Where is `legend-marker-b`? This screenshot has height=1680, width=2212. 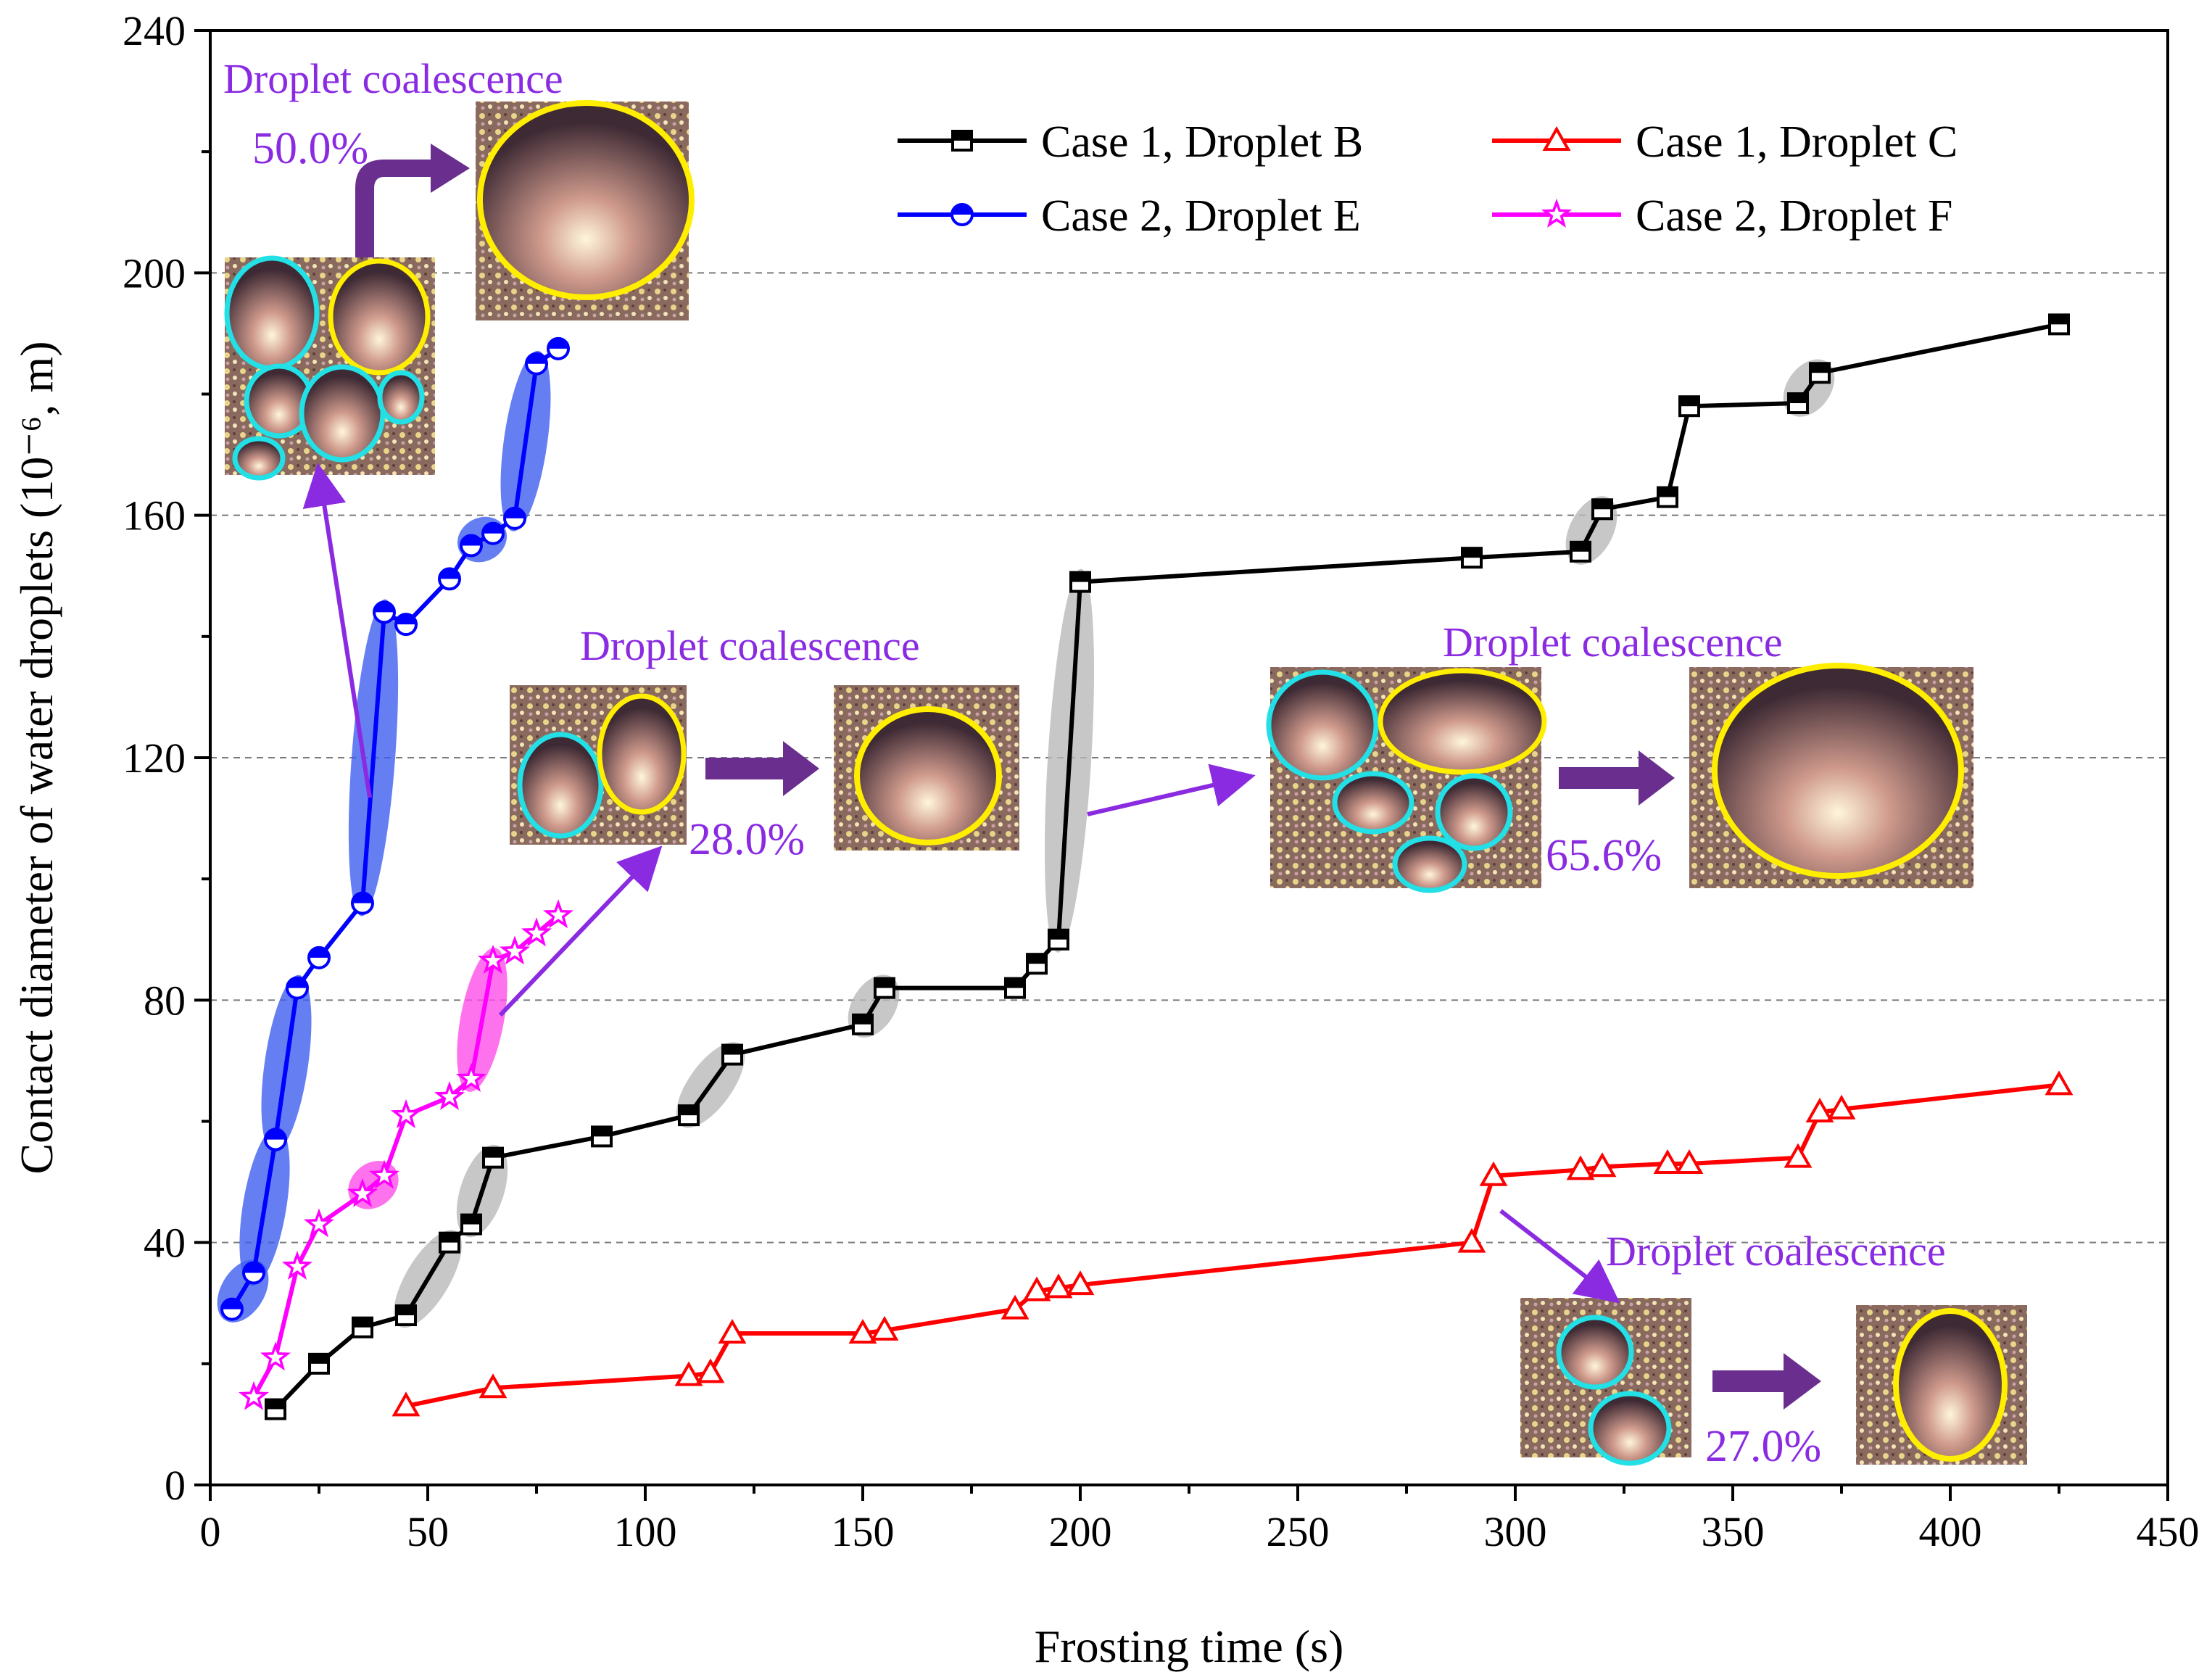
legend-marker-b is located at coordinates (962, 141).